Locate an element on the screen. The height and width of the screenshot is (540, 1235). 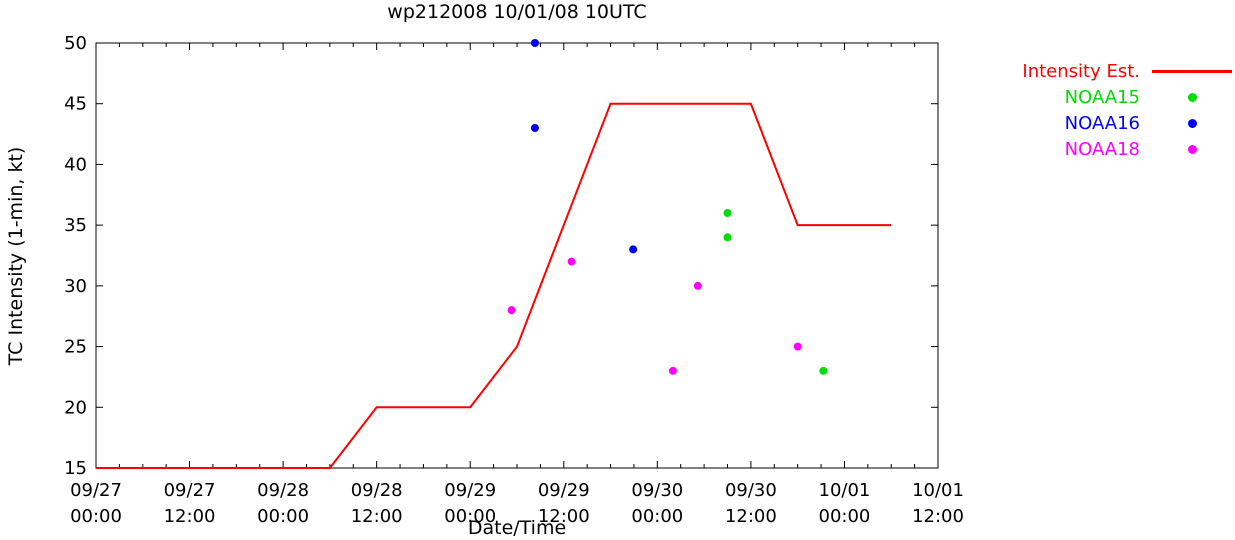
y-tick-label: 30 is located at coordinates (75, 286).